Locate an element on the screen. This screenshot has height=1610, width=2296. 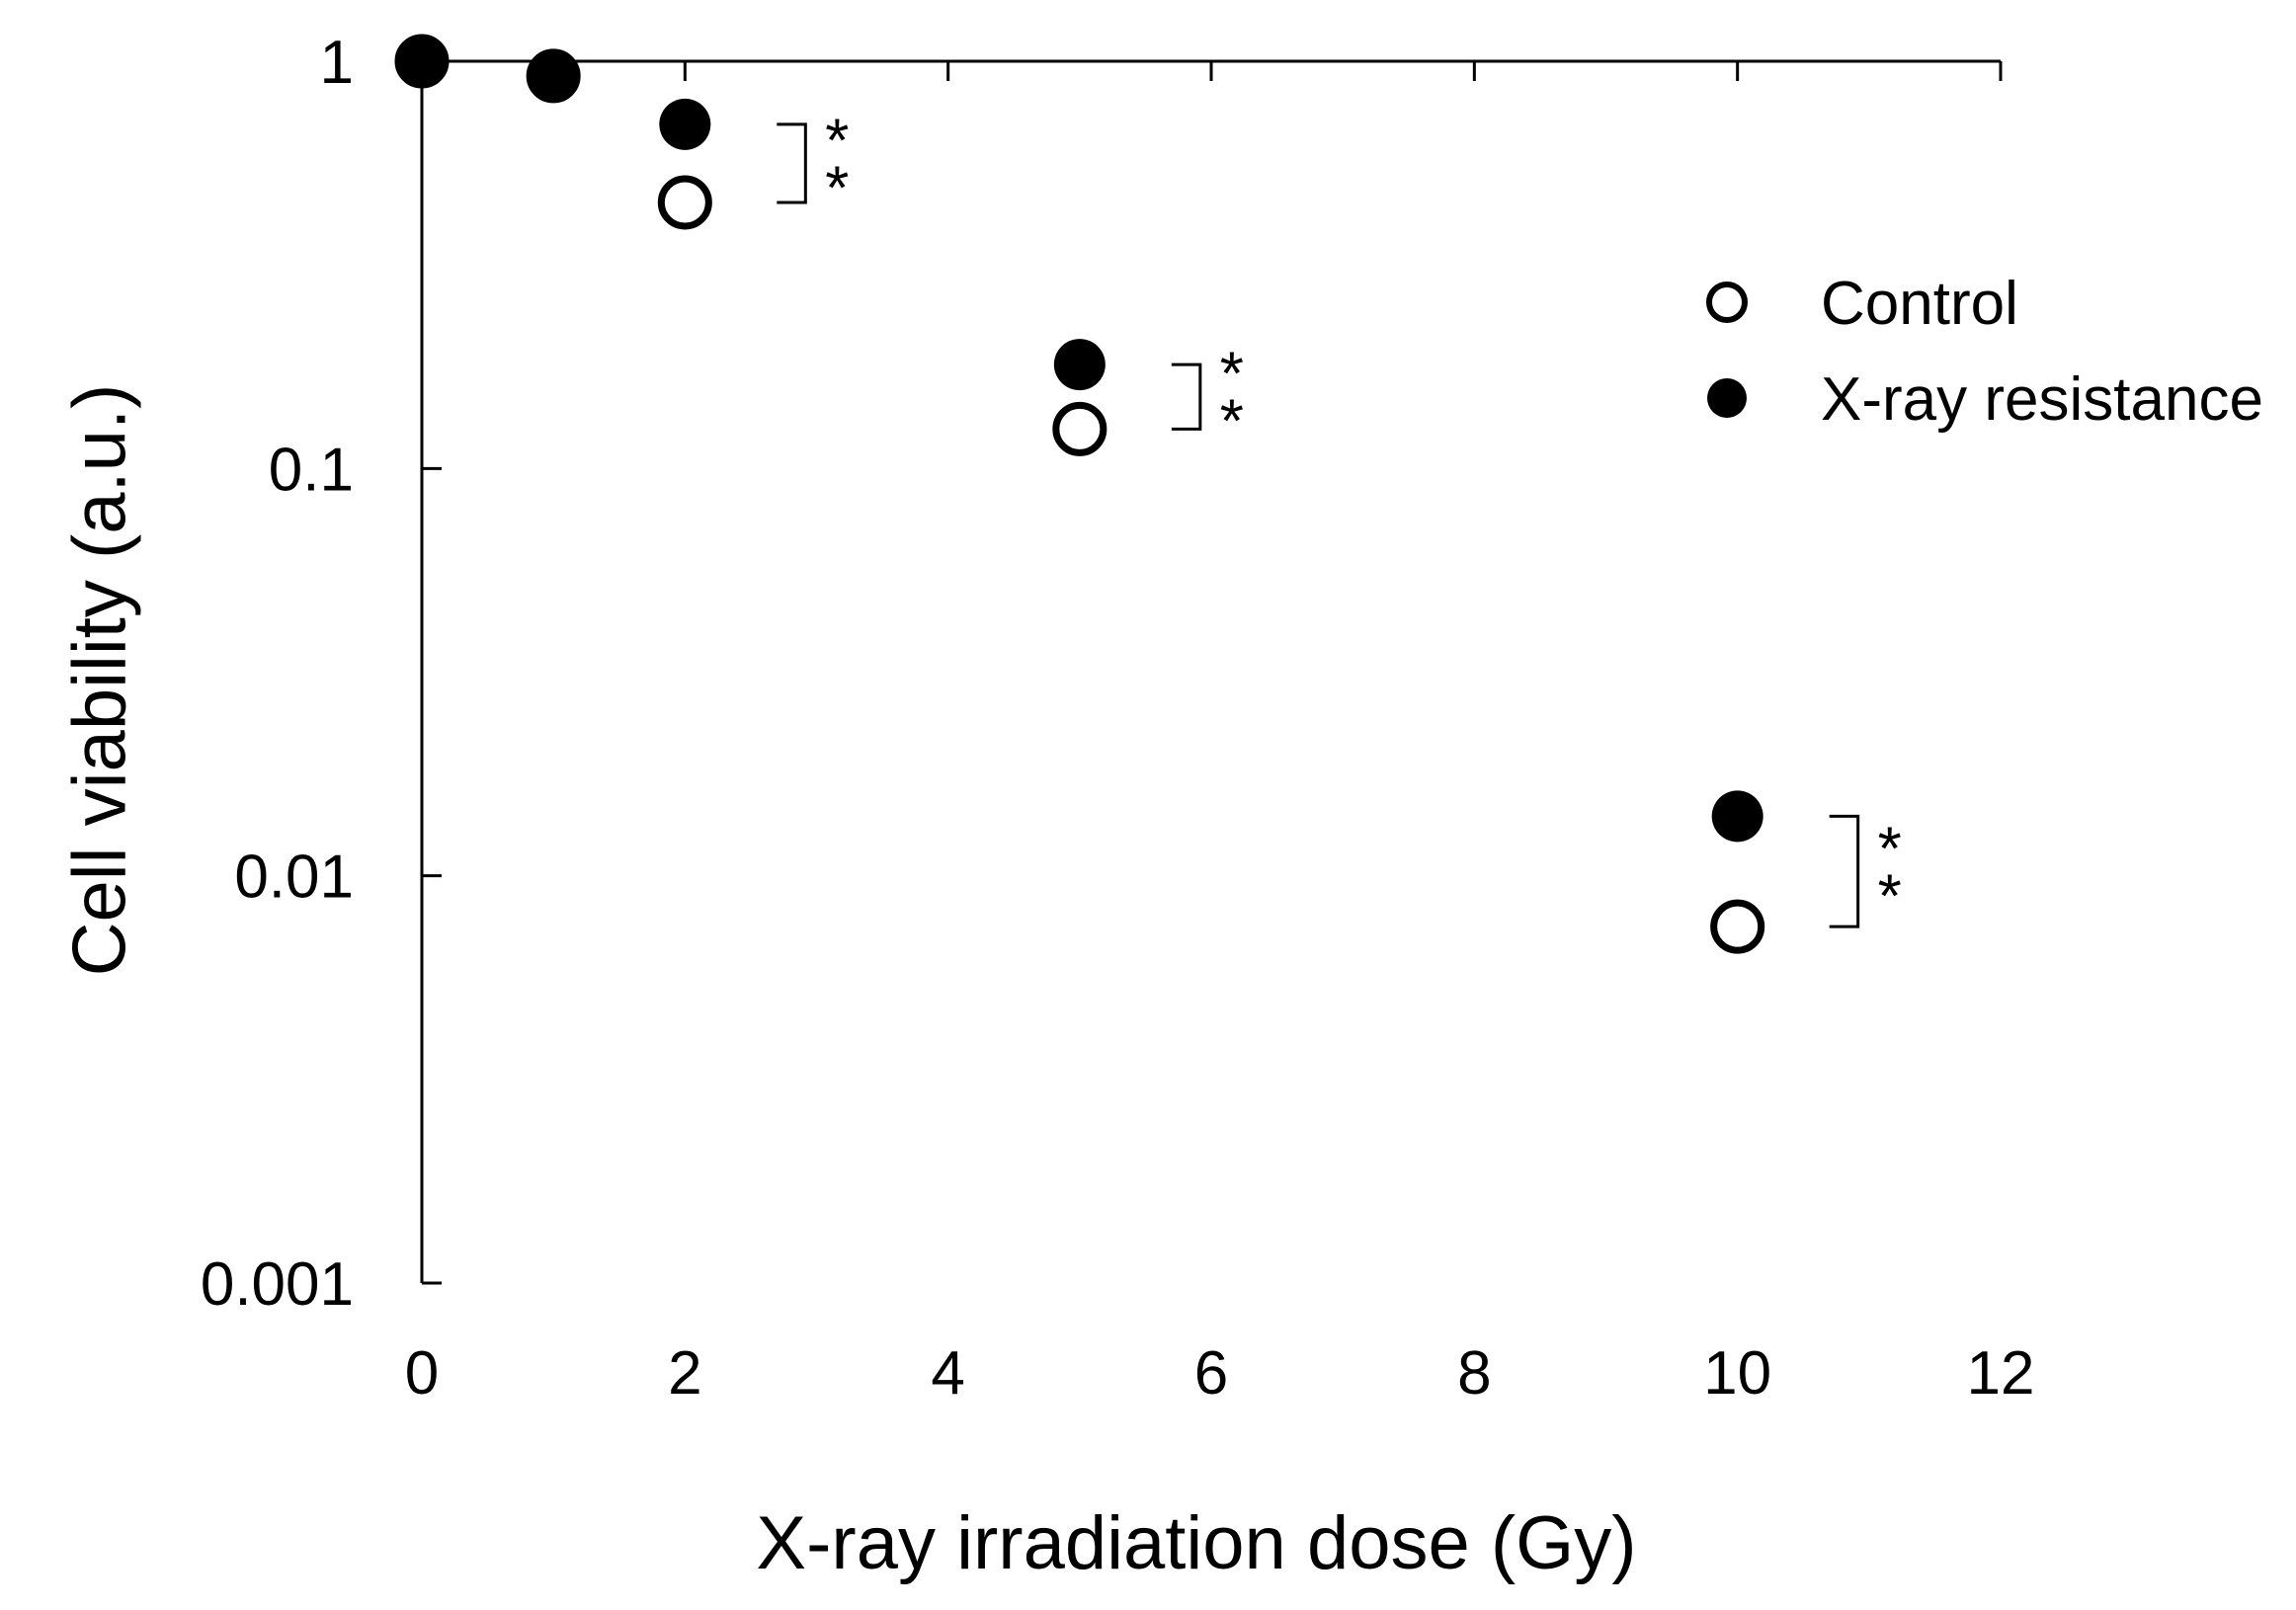
legend-marker-x-ray-resistance is located at coordinates (1727, 398).